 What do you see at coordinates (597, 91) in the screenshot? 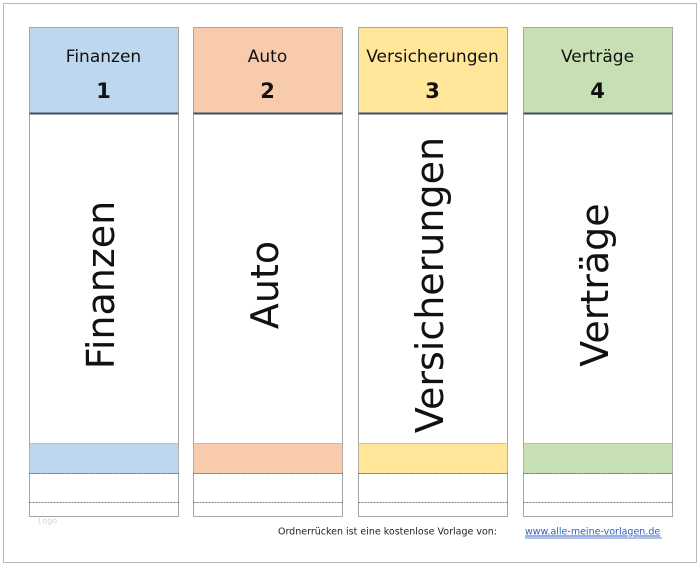
I see `column-number: 4` at bounding box center [597, 91].